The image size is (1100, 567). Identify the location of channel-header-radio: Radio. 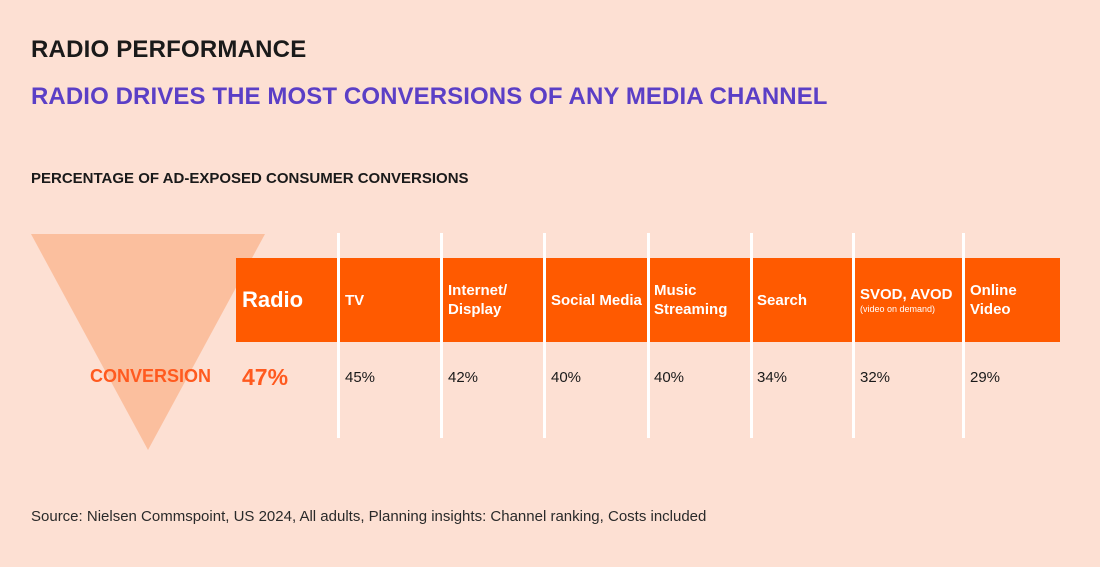
(287, 300).